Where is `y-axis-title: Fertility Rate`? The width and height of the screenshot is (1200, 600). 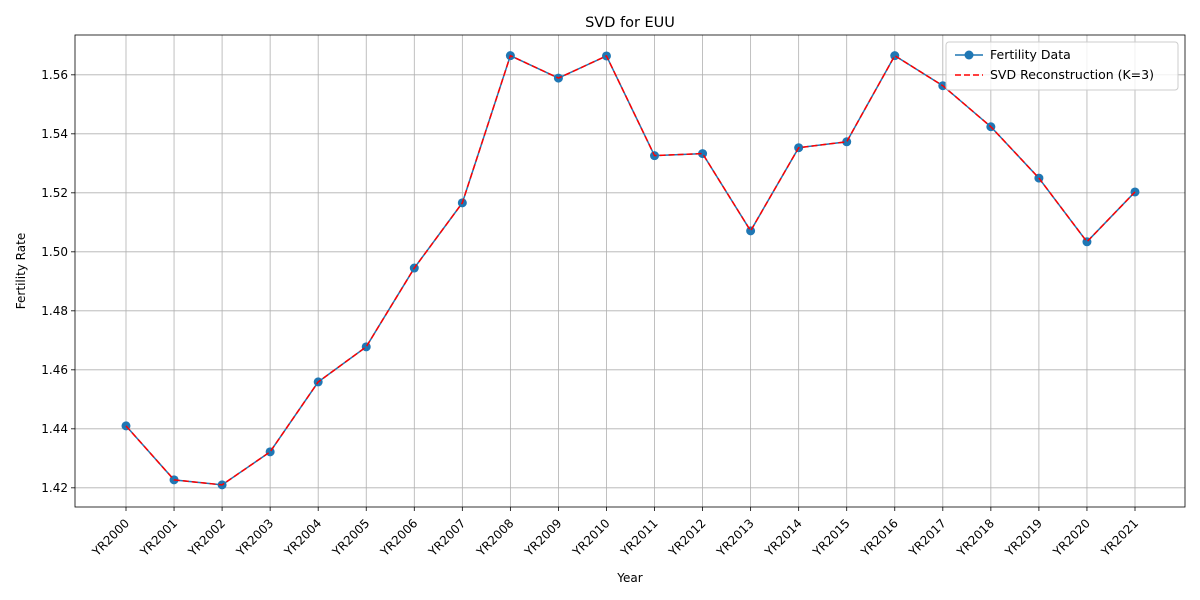
y-axis-title: Fertility Rate is located at coordinates (21, 271).